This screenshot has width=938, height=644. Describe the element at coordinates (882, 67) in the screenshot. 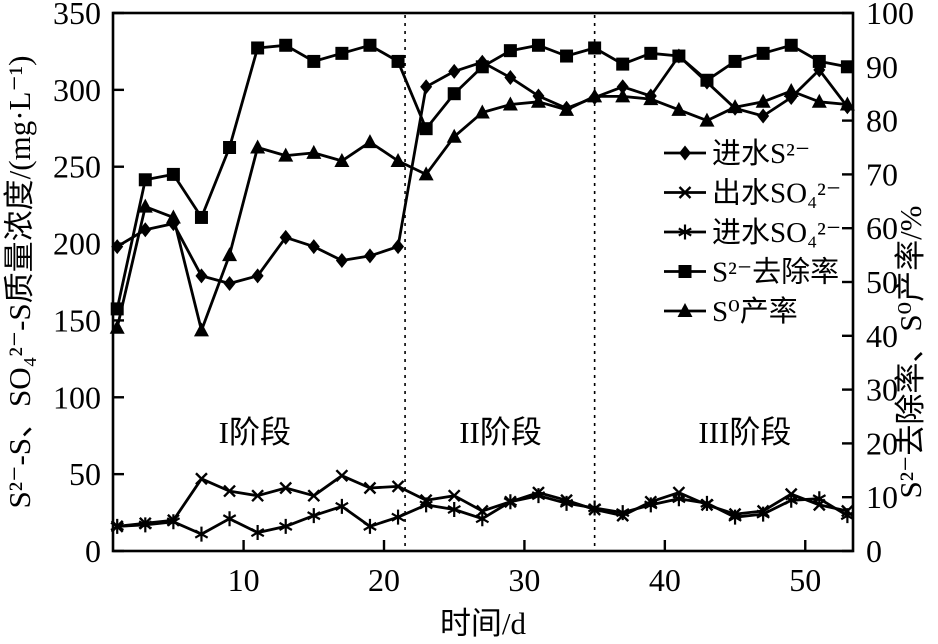

I see `right-axis-tick-label: 90` at that location.